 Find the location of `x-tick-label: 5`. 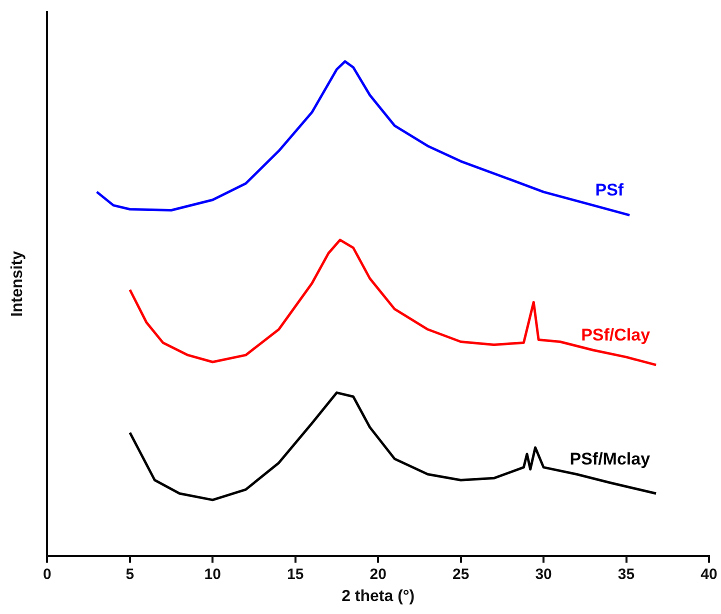

x-tick-label: 5 is located at coordinates (130, 574).